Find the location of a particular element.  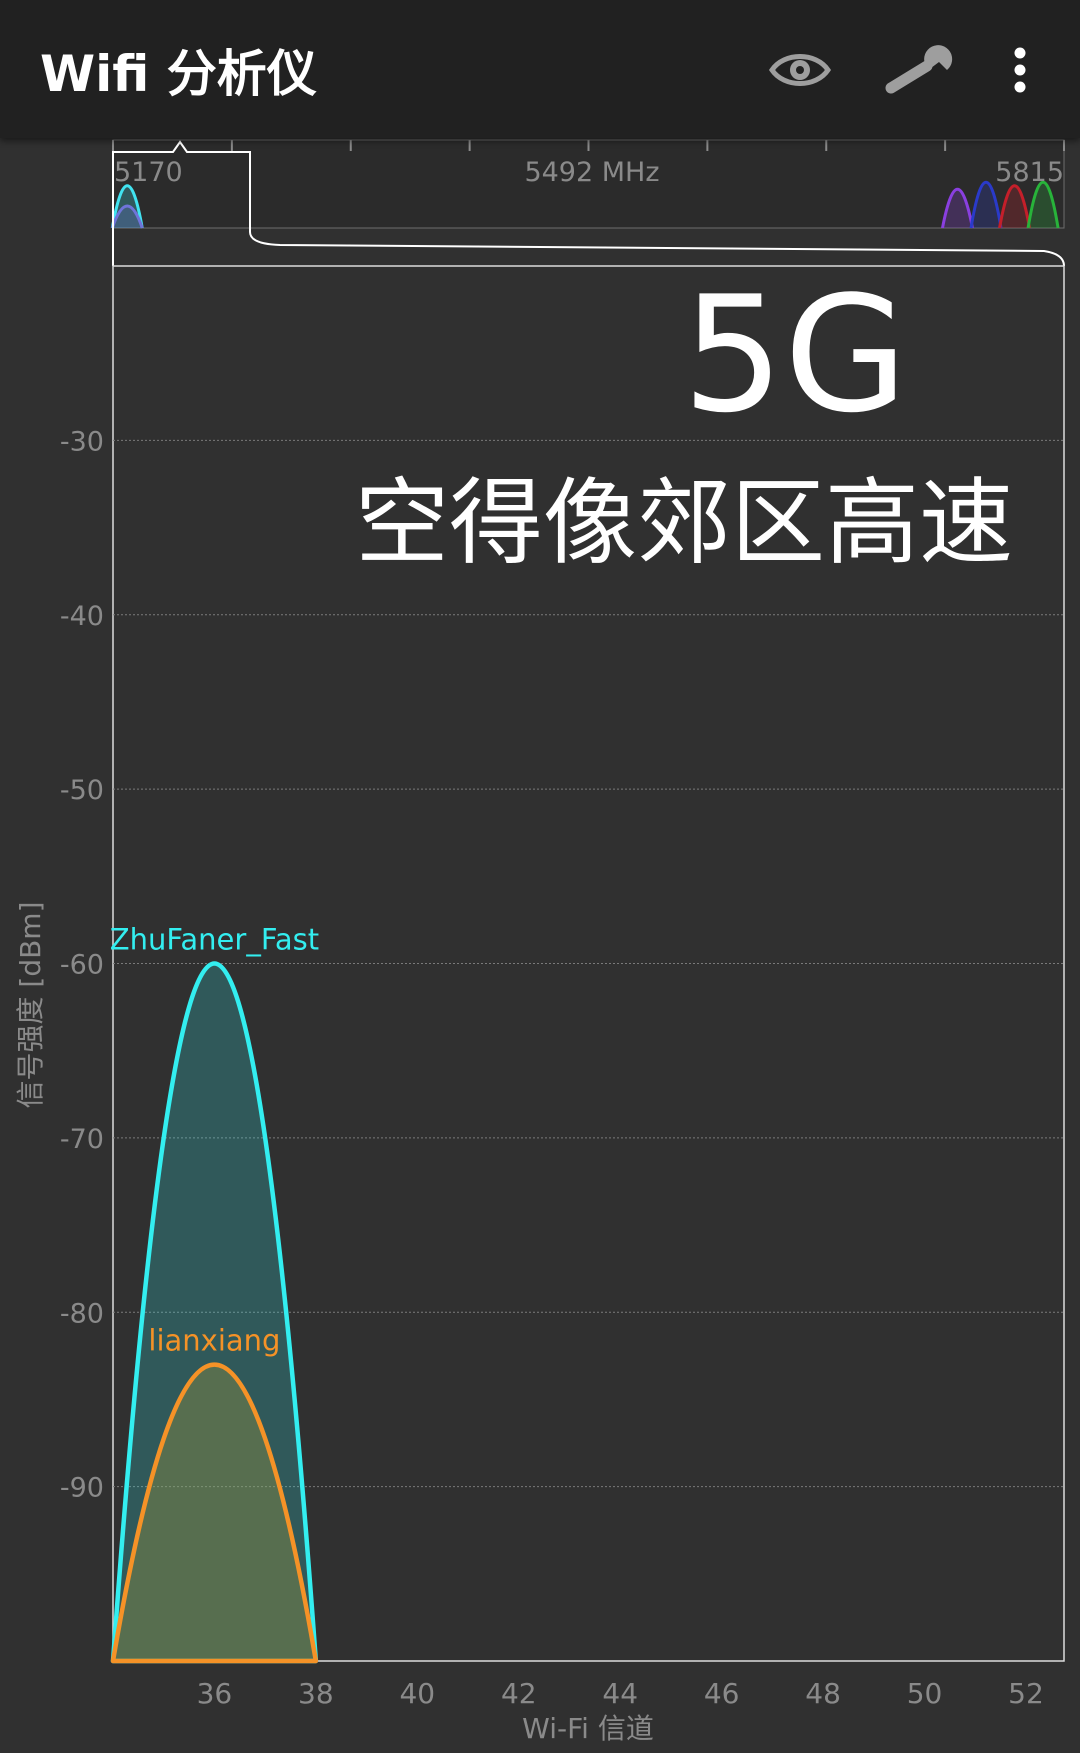

x-tick-label: 36 is located at coordinates (215, 1693).